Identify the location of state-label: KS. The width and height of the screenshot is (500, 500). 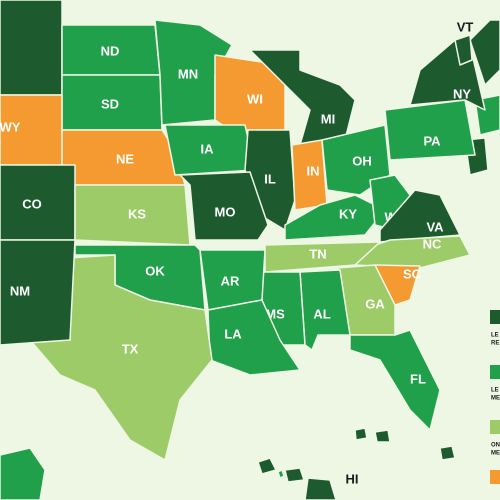
(137, 213).